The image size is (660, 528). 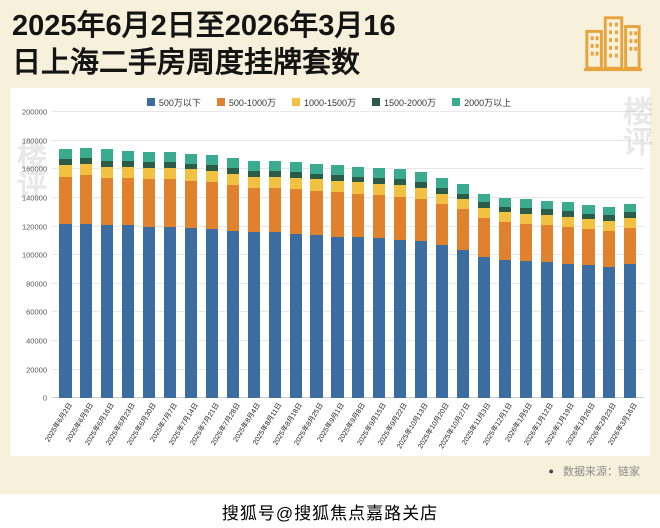 I want to click on city-buildings-icon, so click(x=613, y=45).